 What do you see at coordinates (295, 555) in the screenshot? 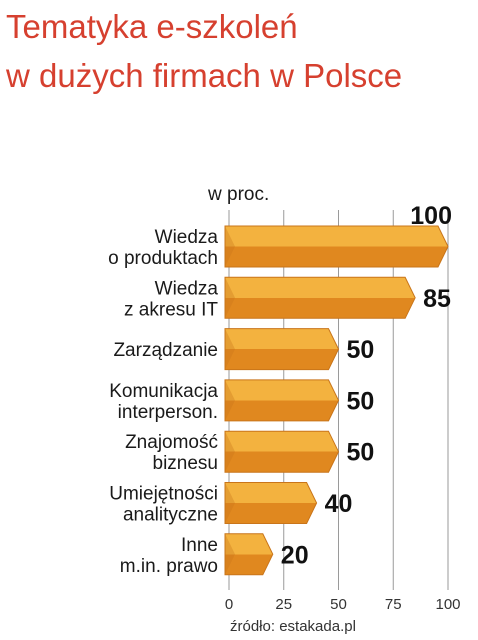
I see `value-label: 20` at bounding box center [295, 555].